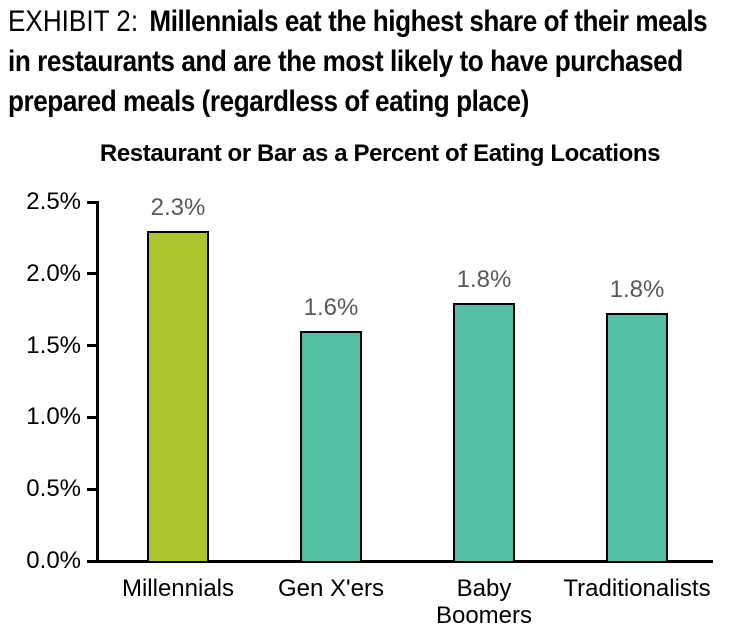  Describe the element at coordinates (178, 396) in the screenshot. I see `bar-millennials` at that location.